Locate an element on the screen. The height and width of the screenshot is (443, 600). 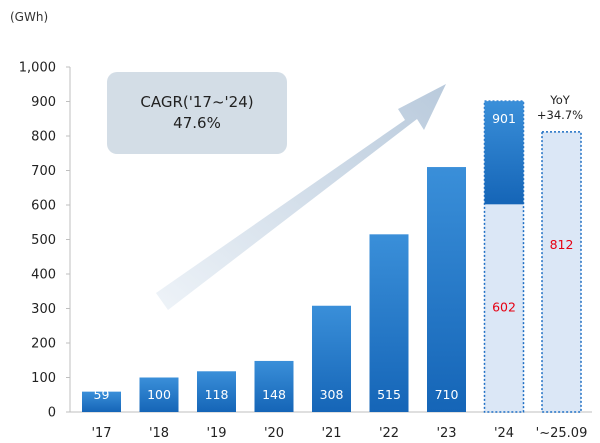
cagr-label: CAGR('17~'24) is located at coordinates (196, 102).